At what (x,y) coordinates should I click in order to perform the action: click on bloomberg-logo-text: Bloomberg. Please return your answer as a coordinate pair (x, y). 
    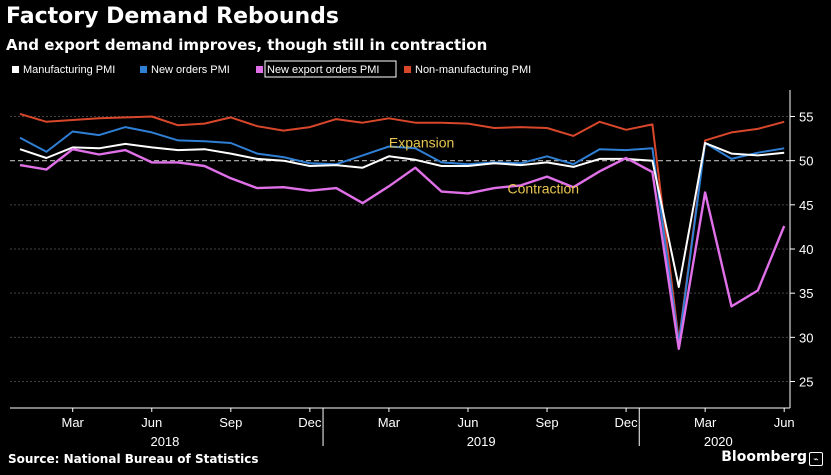
    Looking at the image, I should click on (764, 457).